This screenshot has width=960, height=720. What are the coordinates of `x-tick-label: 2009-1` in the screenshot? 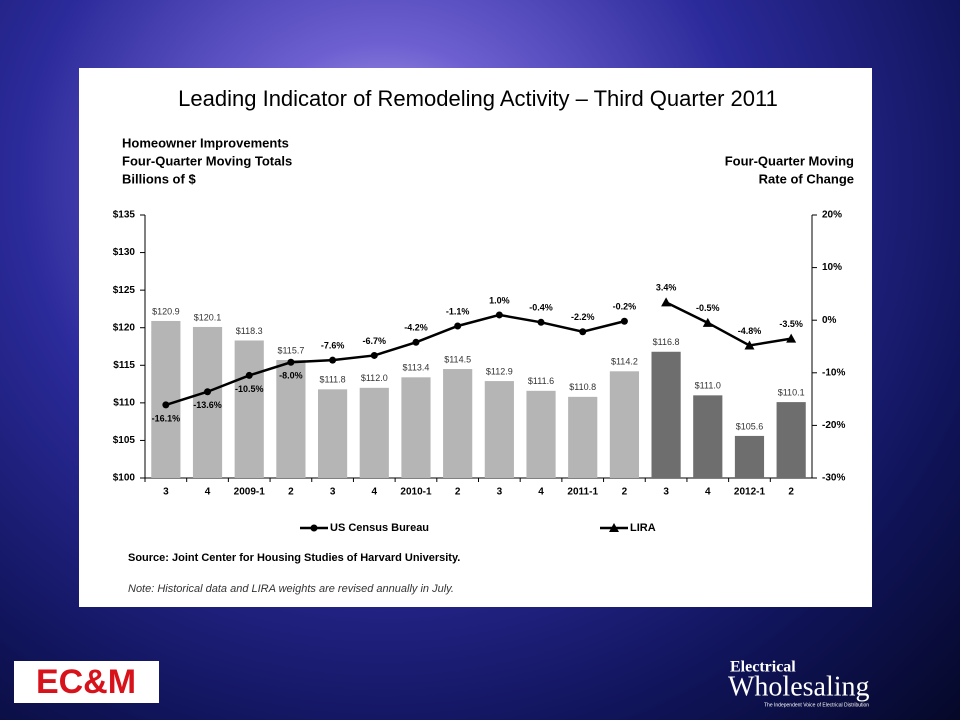 It's located at (250, 492).